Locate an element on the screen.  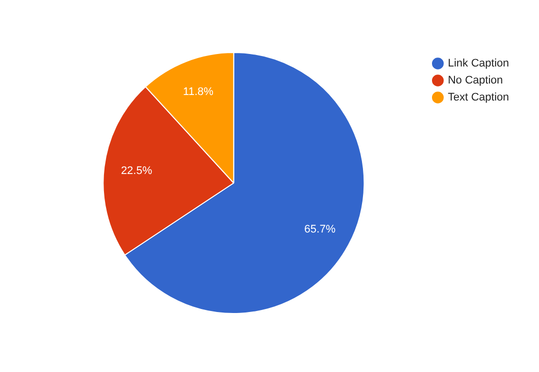
data-label: 22.5% is located at coordinates (136, 171).